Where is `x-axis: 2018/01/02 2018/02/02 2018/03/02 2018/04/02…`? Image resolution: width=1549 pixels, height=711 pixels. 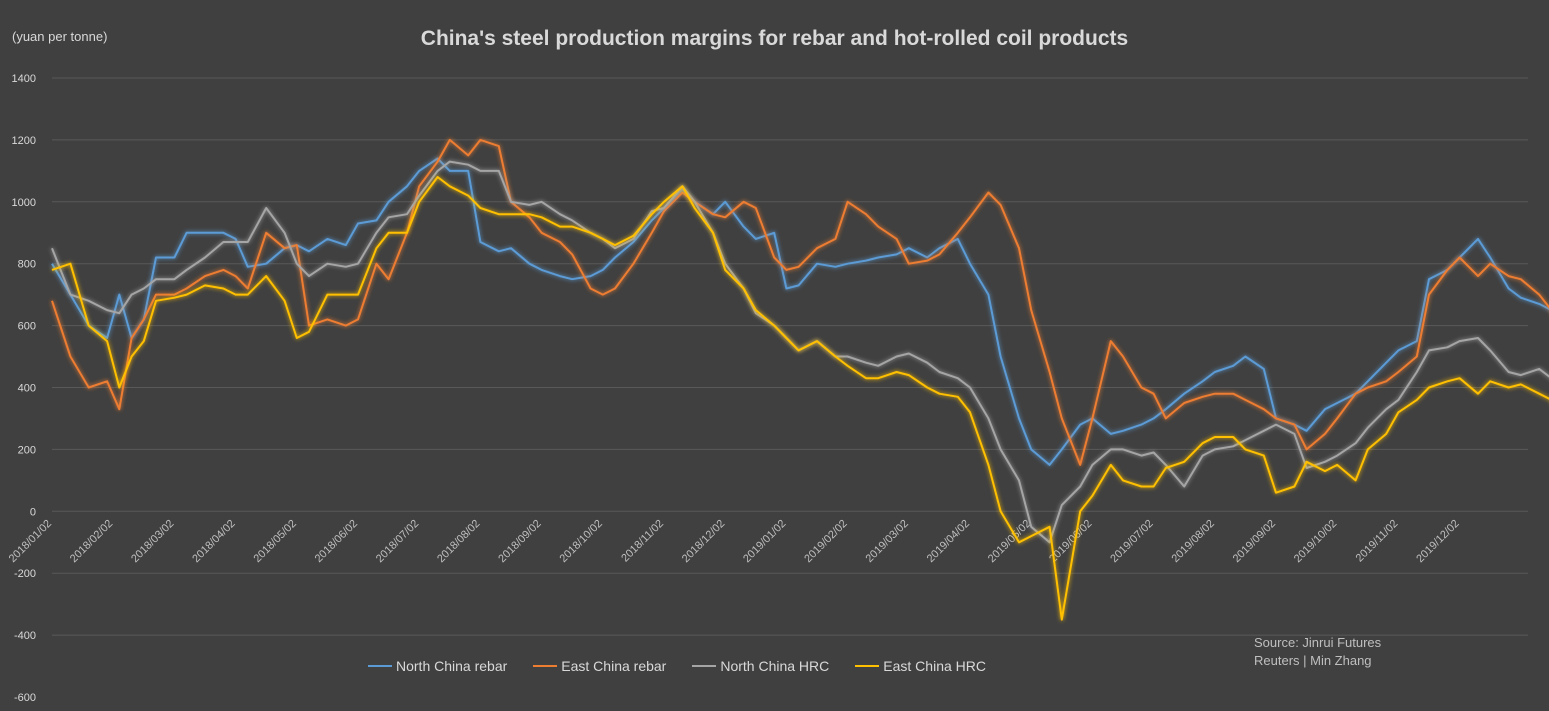 x-axis: 2018/01/02 2018/02/02 2018/03/02 2018/04/02… is located at coordinates (734, 541).